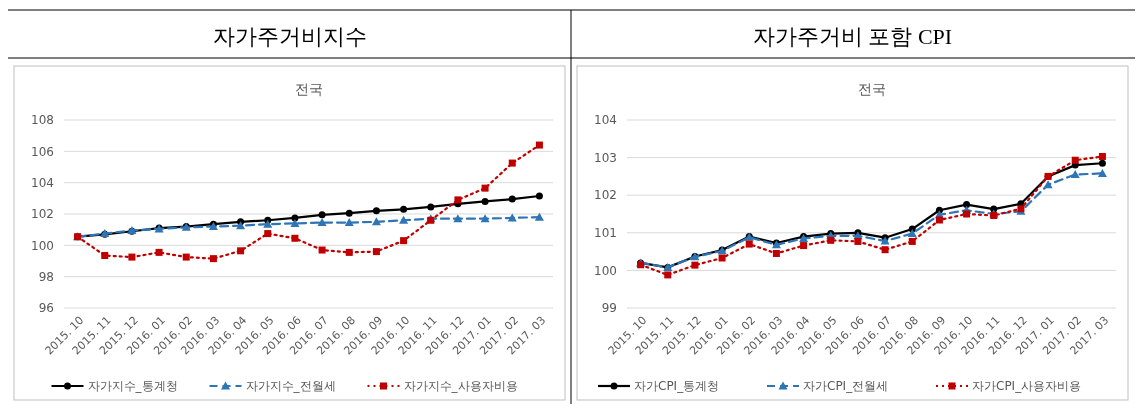 The image size is (1143, 412). I want to click on legend-label: 자가지수_사용자비용, so click(460, 386).